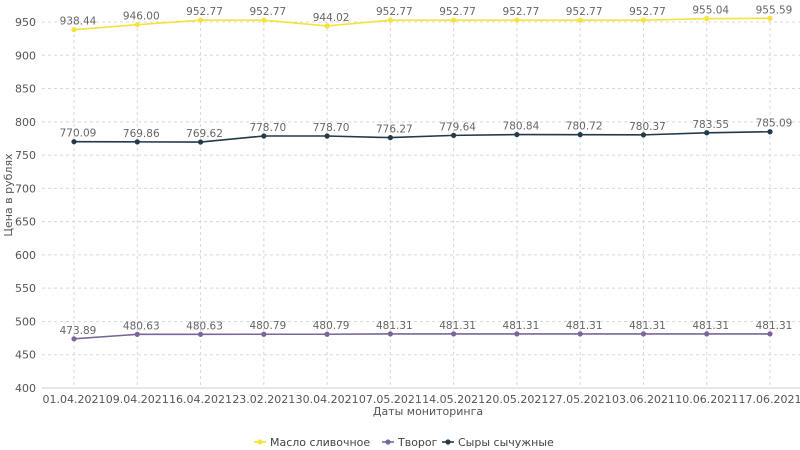 The height and width of the screenshot is (450, 800). What do you see at coordinates (25, 255) in the screenshot?
I see `y-tick-label: 600` at bounding box center [25, 255].